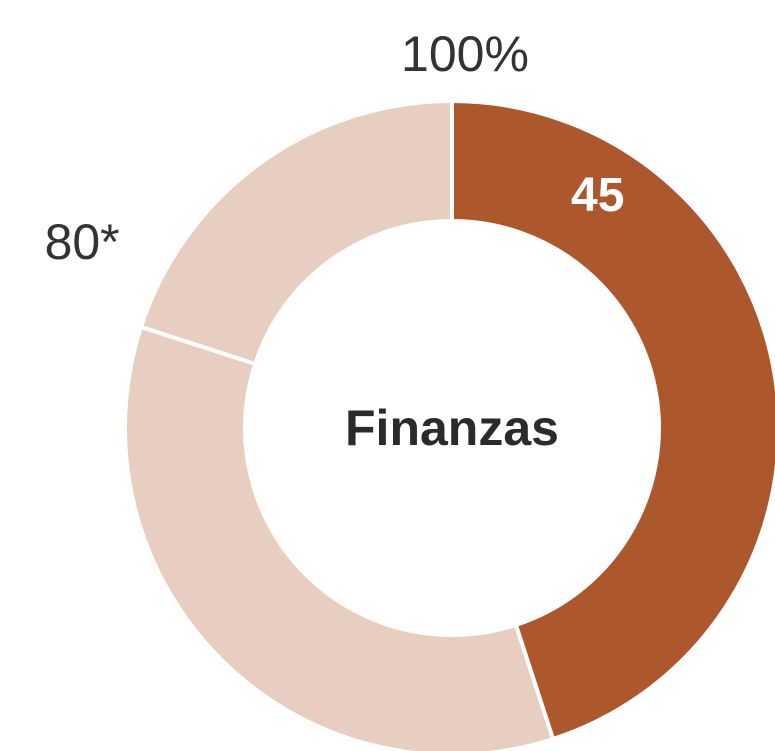  I want to click on tick-label: 80*, so click(82, 242).